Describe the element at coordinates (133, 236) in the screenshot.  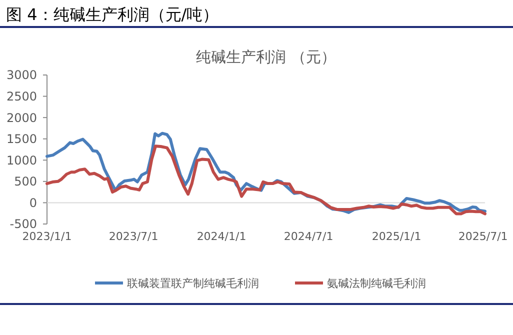
I see `x-tick-label: 2023/7/1` at that location.